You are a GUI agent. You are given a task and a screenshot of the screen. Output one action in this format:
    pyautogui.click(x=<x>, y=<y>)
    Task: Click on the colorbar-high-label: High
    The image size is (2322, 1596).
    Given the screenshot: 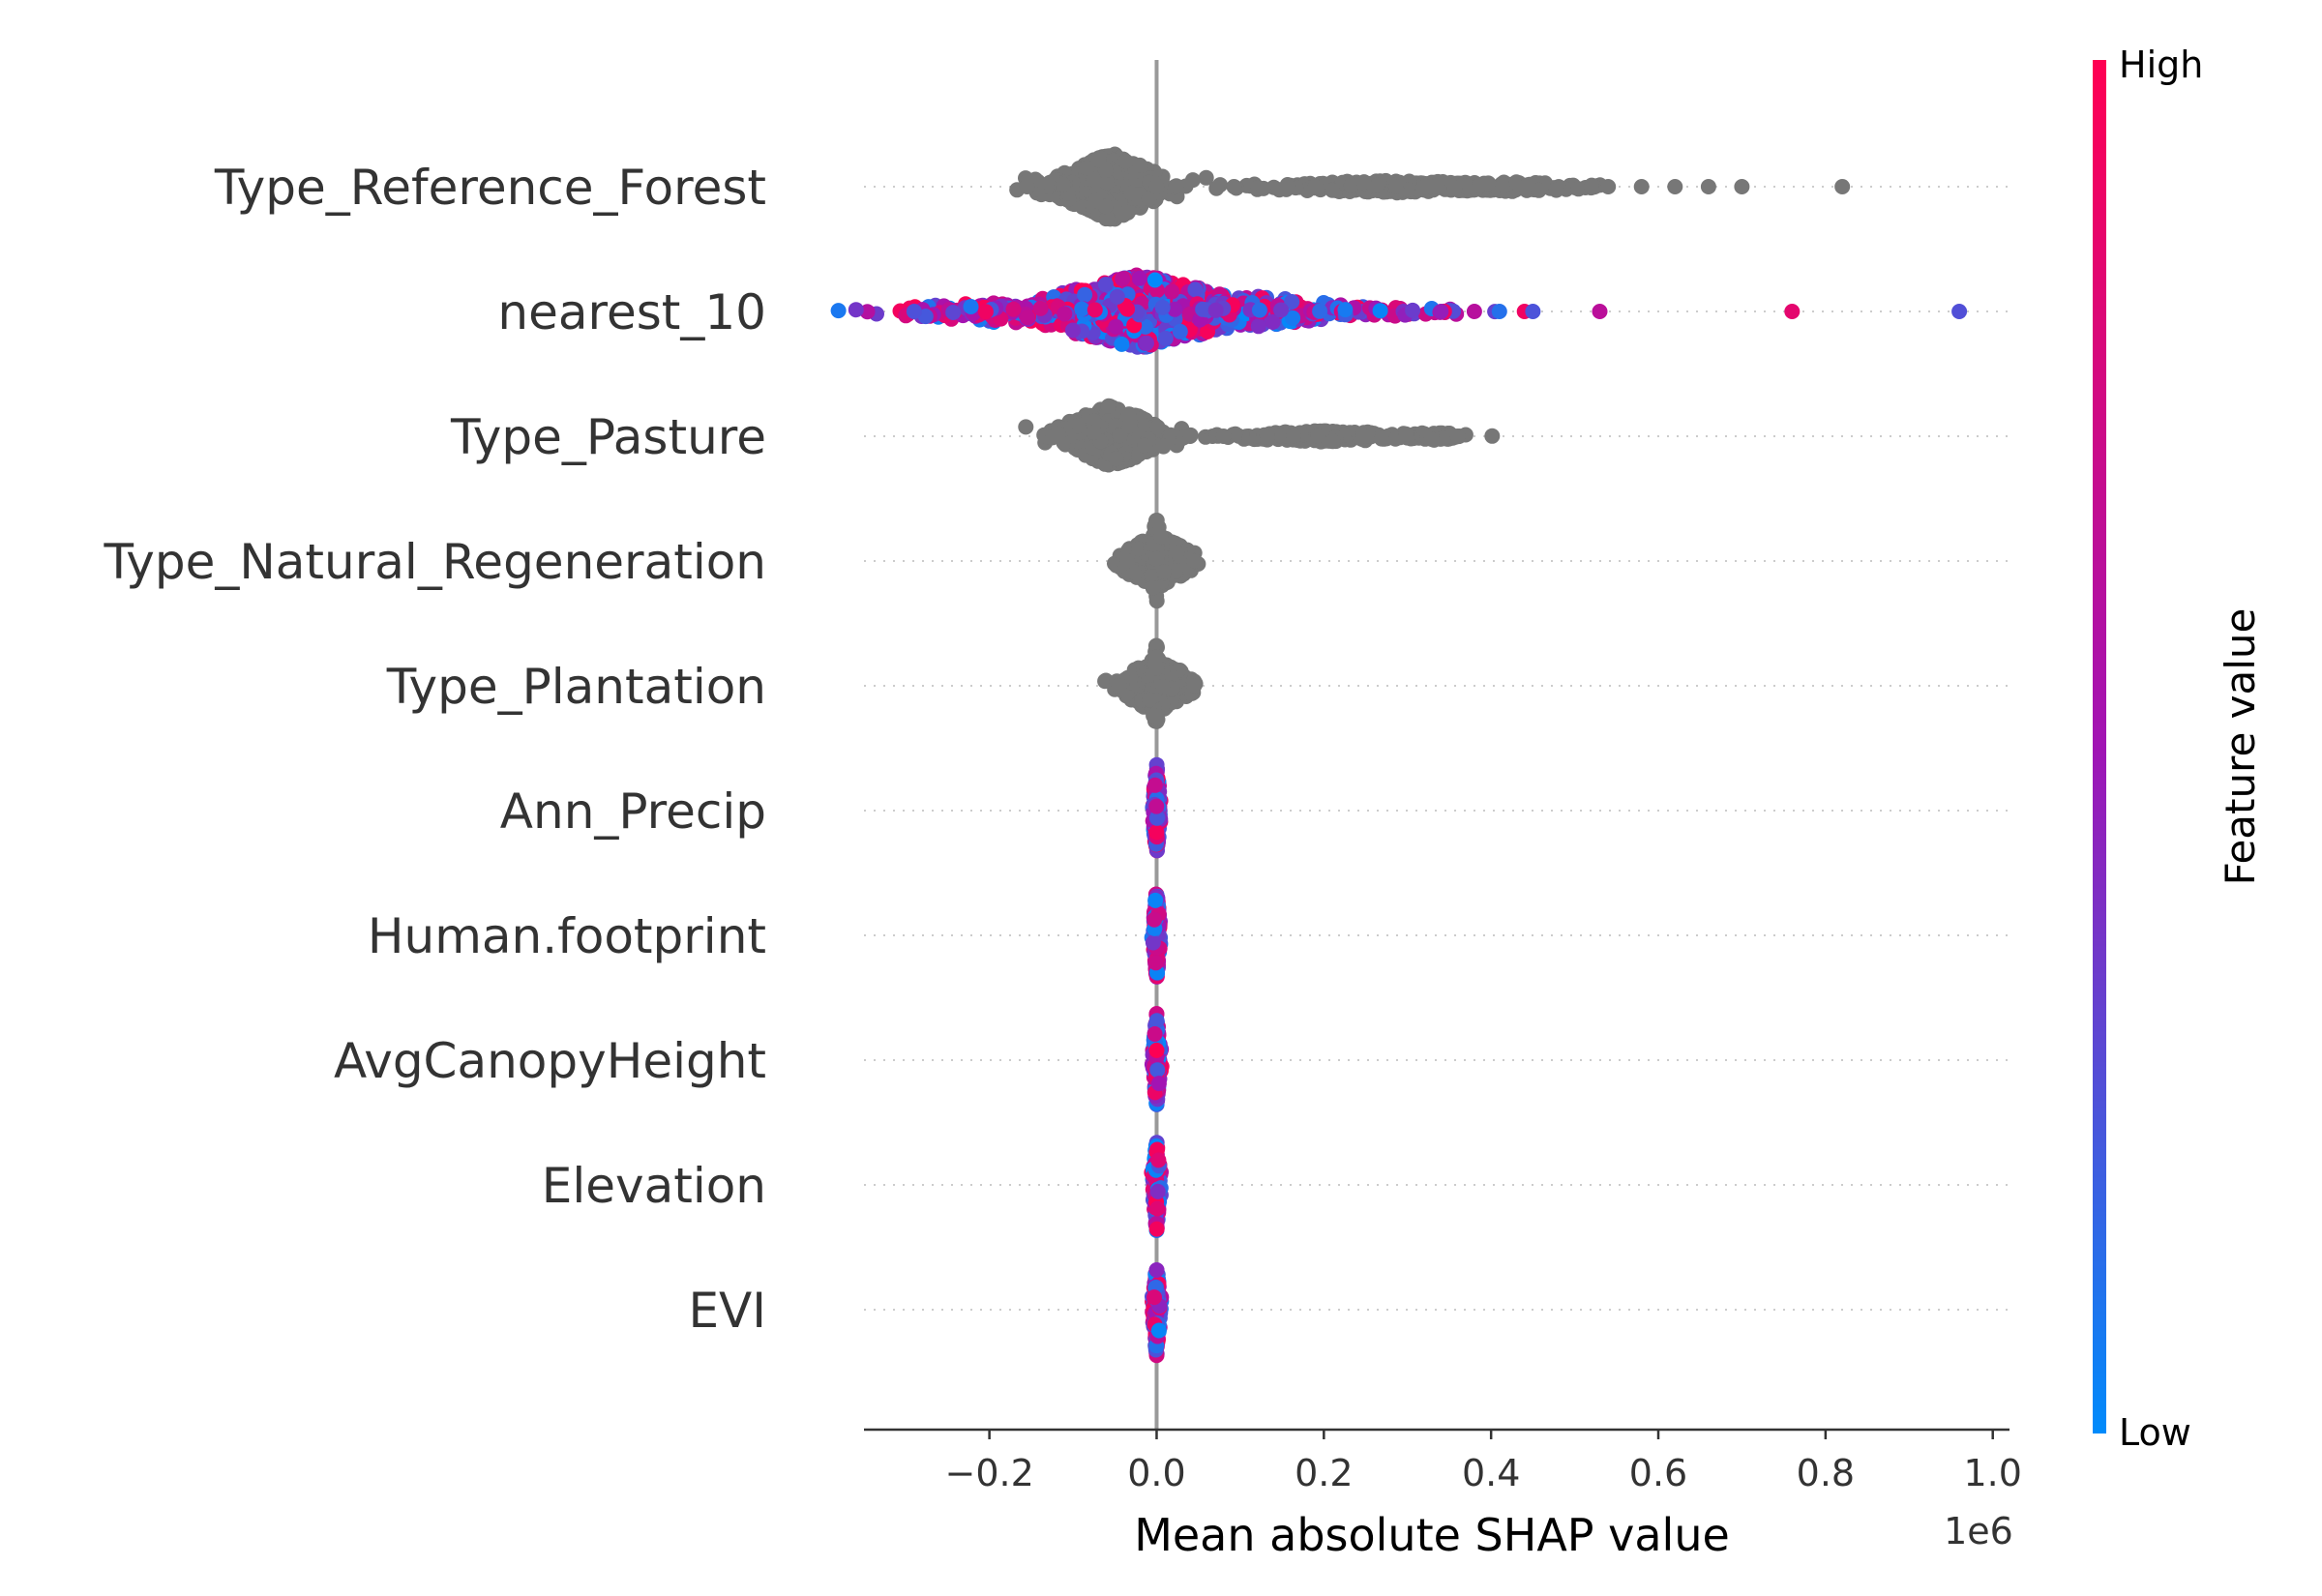 What is the action you would take?
    pyautogui.click(x=2161, y=65)
    